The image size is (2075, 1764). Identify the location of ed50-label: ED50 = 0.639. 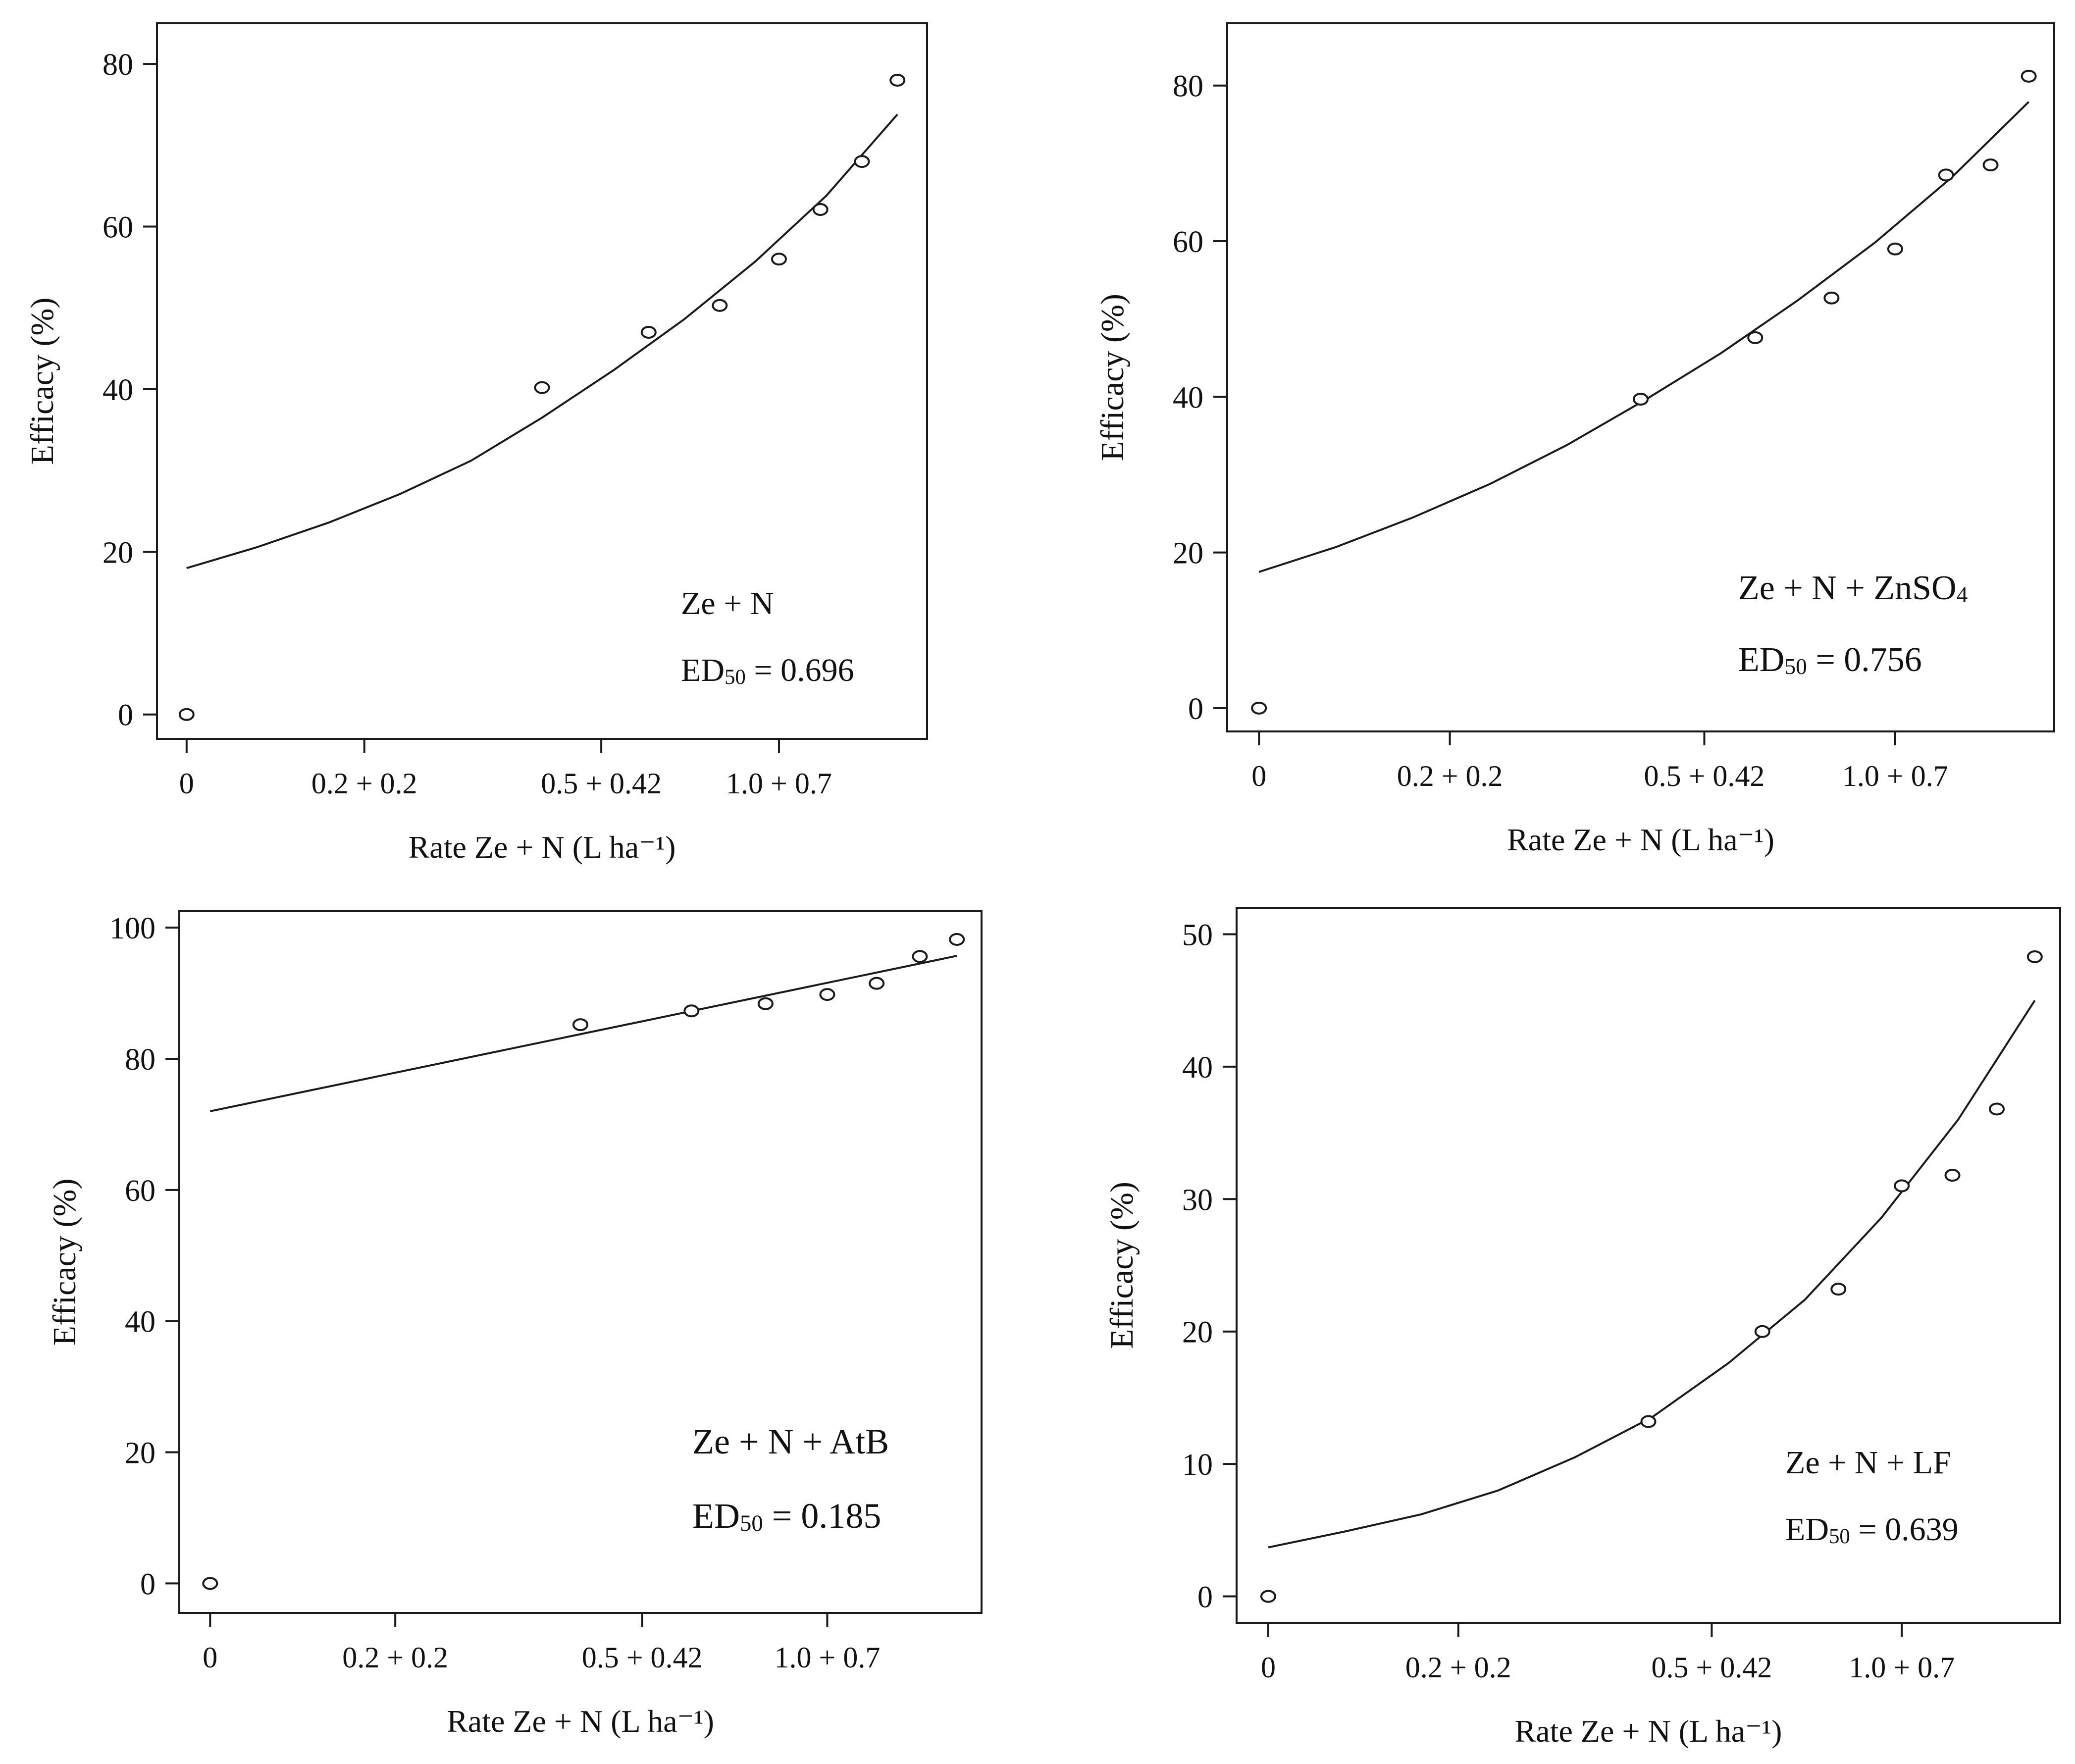
(1872, 1530).